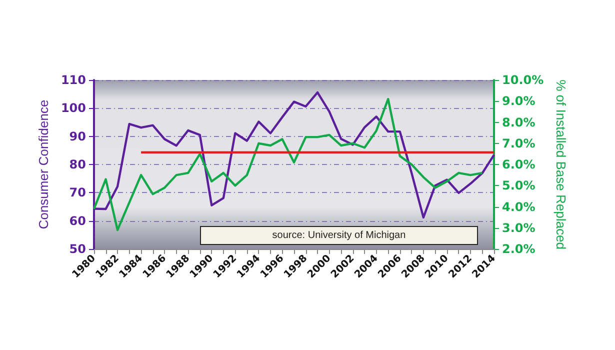 The image size is (615, 350). What do you see at coordinates (339, 235) in the screenshot?
I see `note-box: source: University of Michigan` at bounding box center [339, 235].